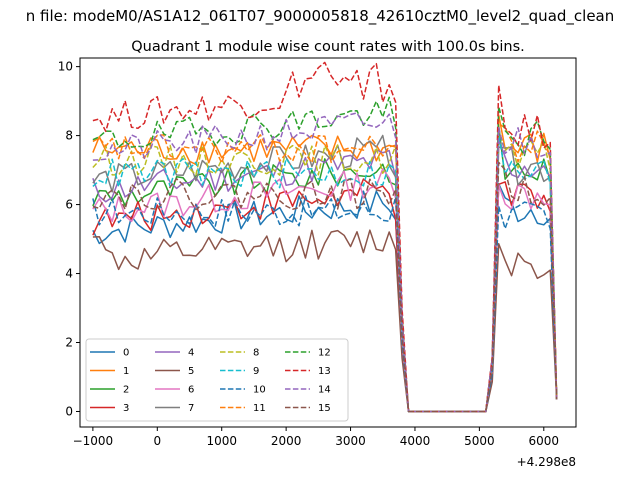  Describe the element at coordinates (157, 441) in the screenshot. I see `x-tick-label: 0` at that location.